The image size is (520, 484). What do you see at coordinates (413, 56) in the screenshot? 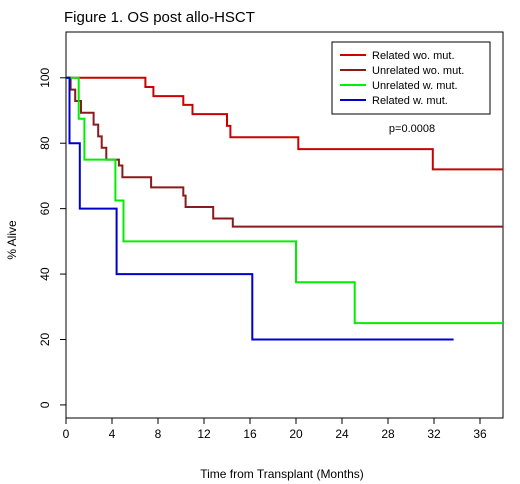
I see `legend-label-1: Related wo. mut.` at bounding box center [413, 56].